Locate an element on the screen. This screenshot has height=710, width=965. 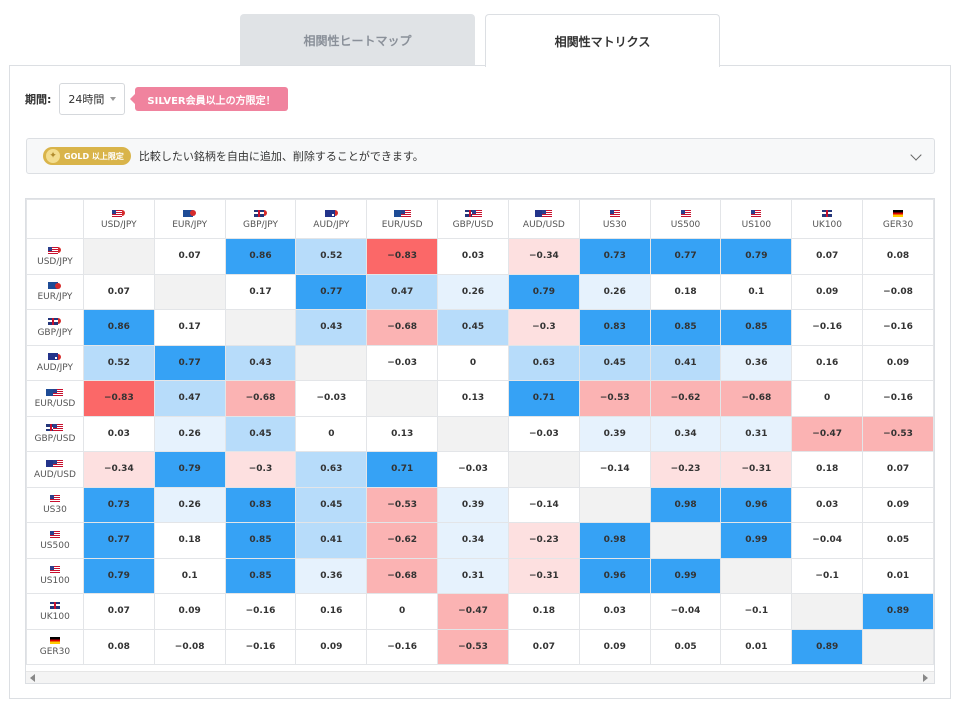
matrix-corner is located at coordinates (55, 219).